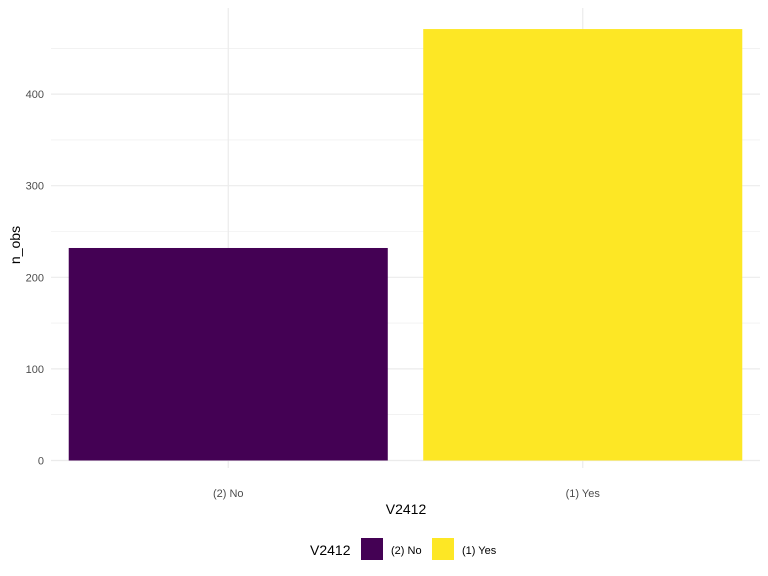  I want to click on y-axis-title: n_obs, so click(15, 245).